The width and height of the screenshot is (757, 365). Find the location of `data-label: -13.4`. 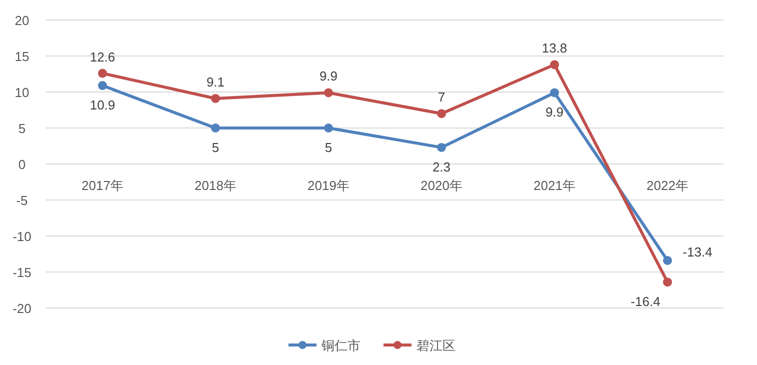

data-label: -13.4 is located at coordinates (697, 252).